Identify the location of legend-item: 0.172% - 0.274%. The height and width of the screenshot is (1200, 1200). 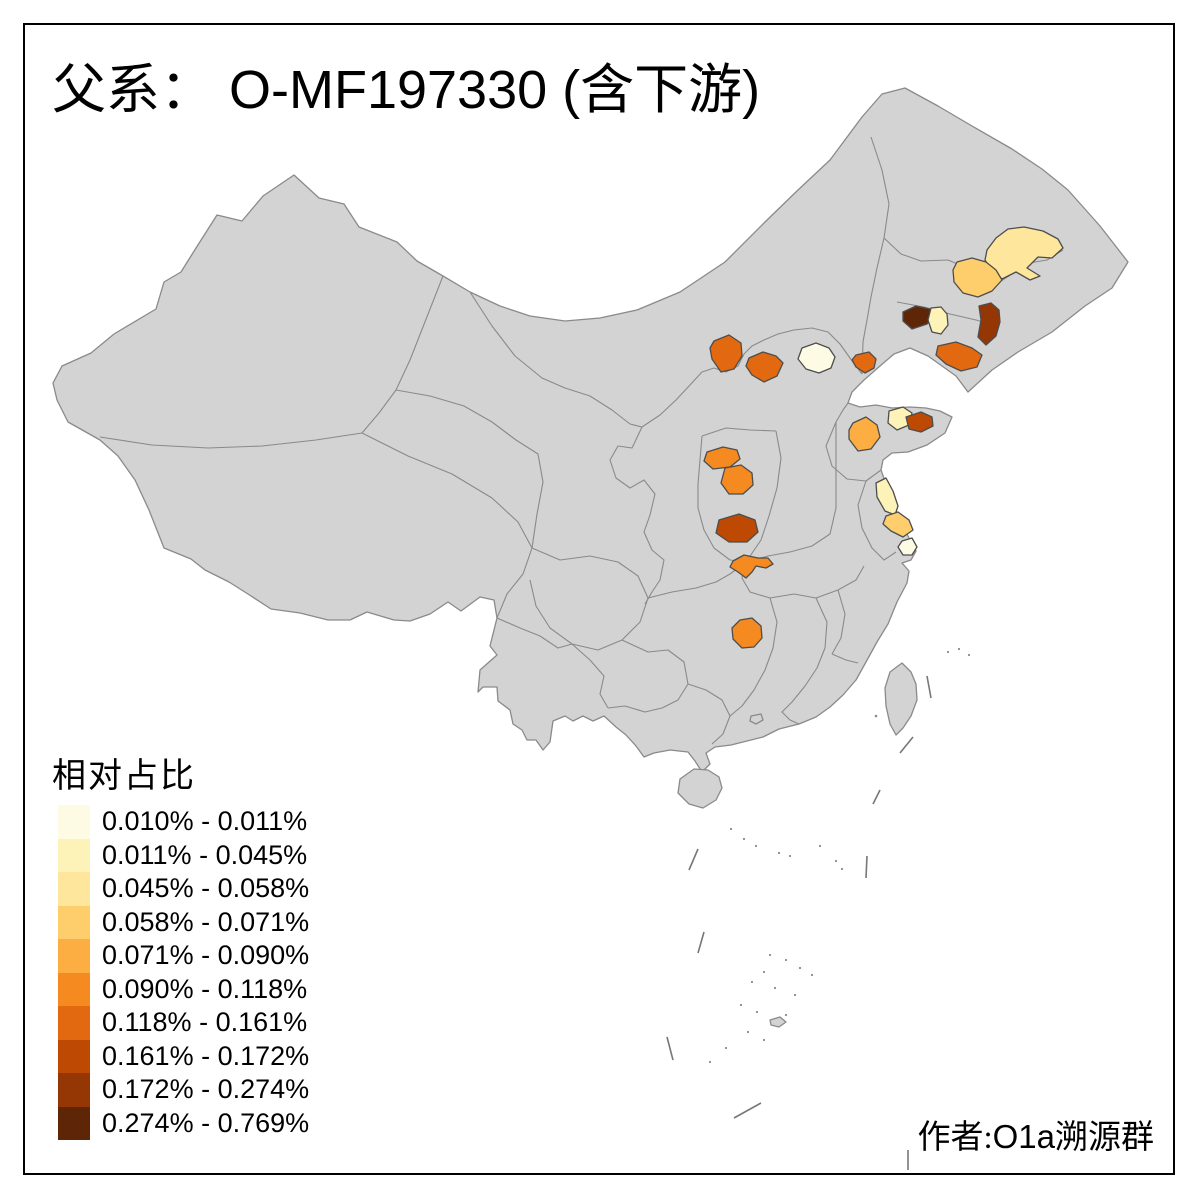
(183, 1090).